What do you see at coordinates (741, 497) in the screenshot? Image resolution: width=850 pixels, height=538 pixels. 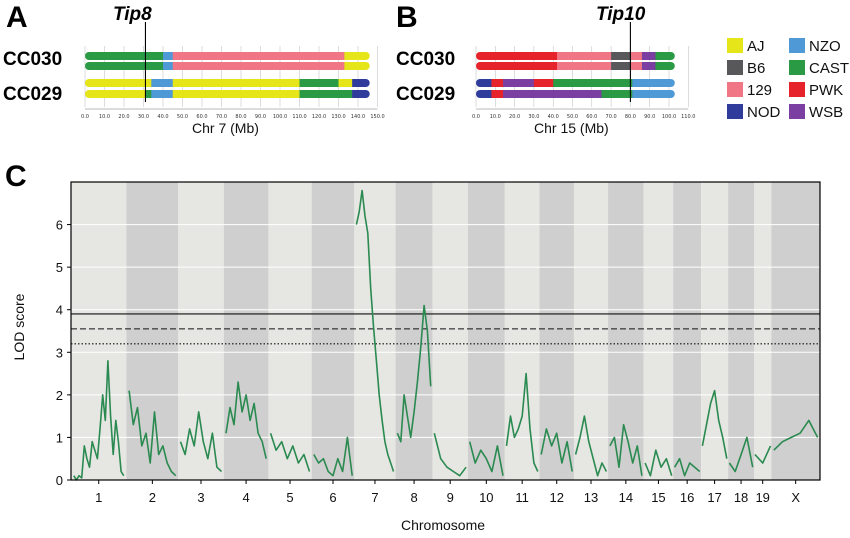 I see `chromosome-tick-label: 18` at bounding box center [741, 497].